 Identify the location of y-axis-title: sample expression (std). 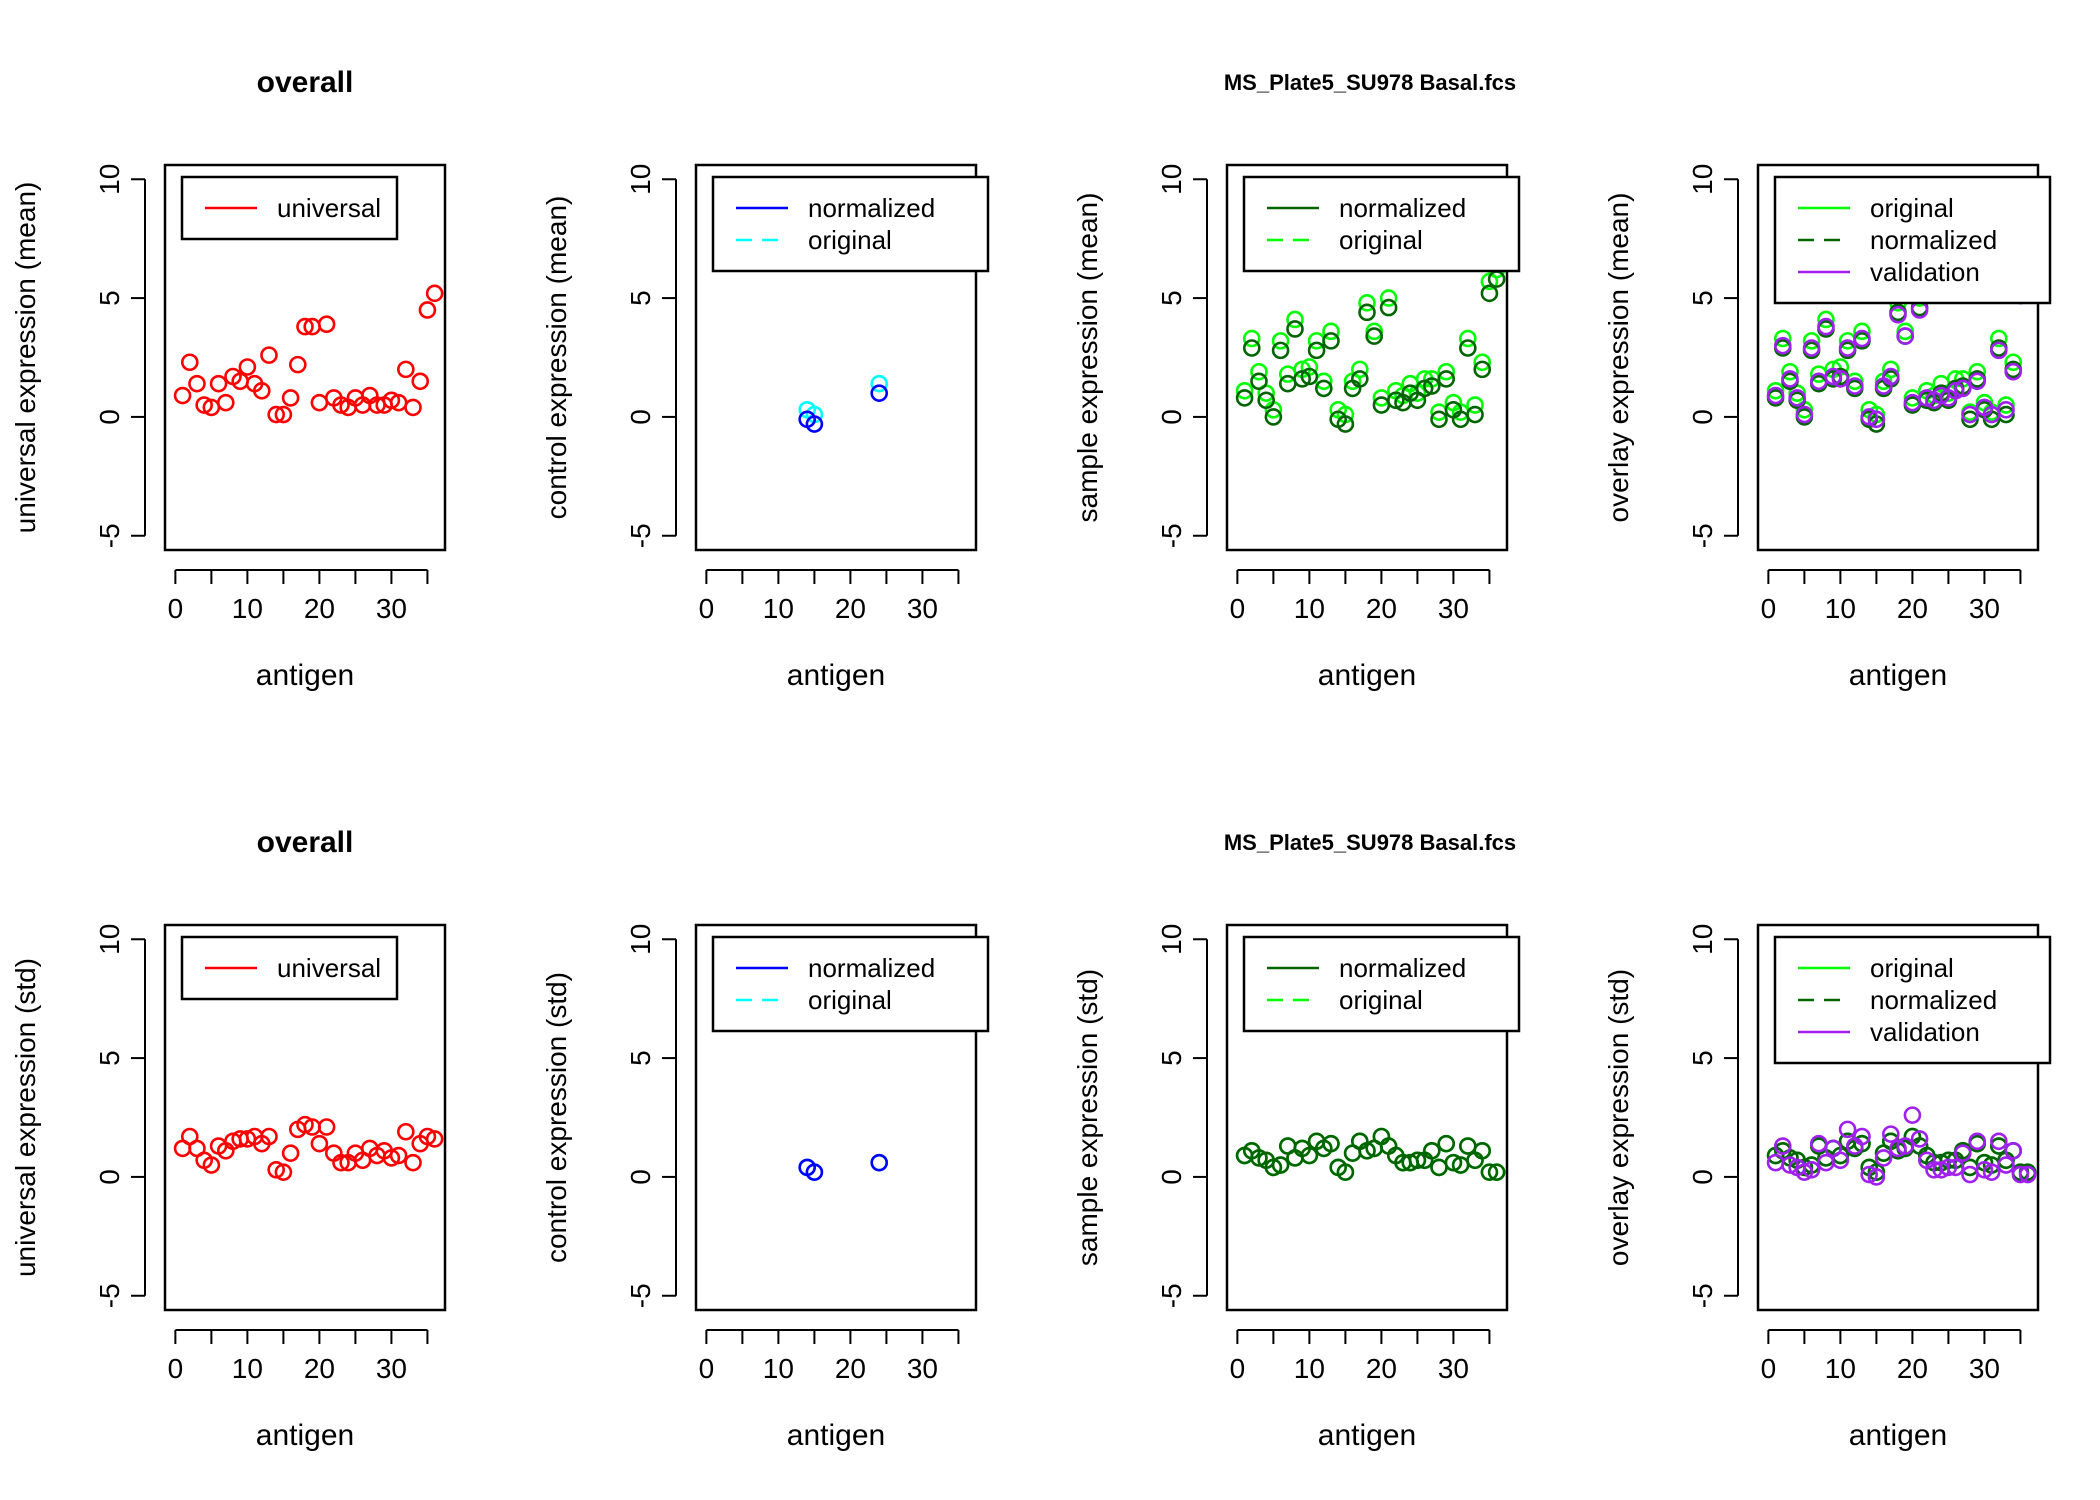
(1087, 1117).